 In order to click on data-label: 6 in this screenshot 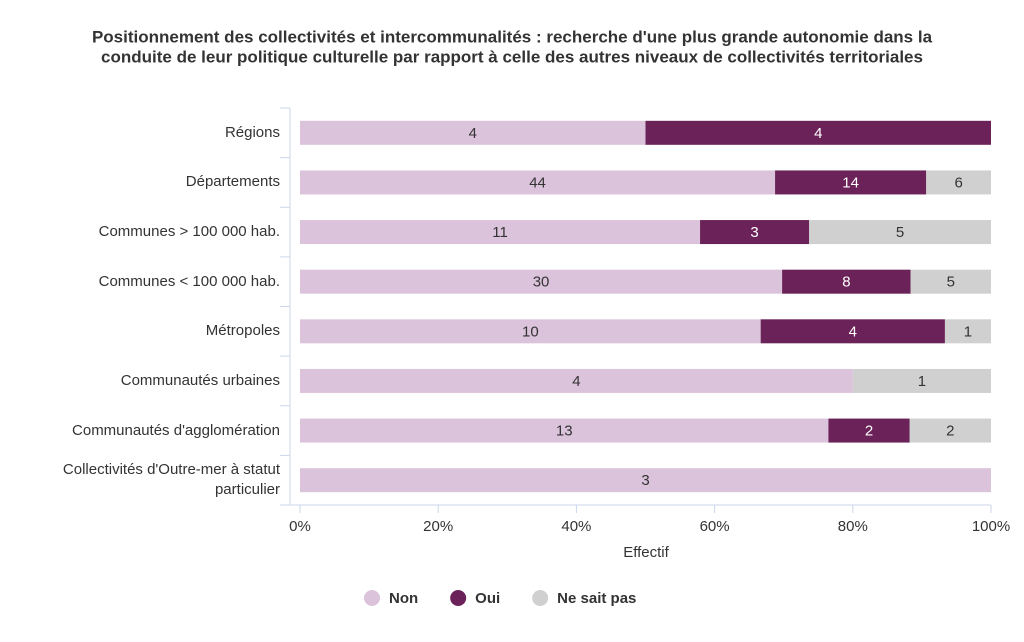, I will do `click(958, 182)`.